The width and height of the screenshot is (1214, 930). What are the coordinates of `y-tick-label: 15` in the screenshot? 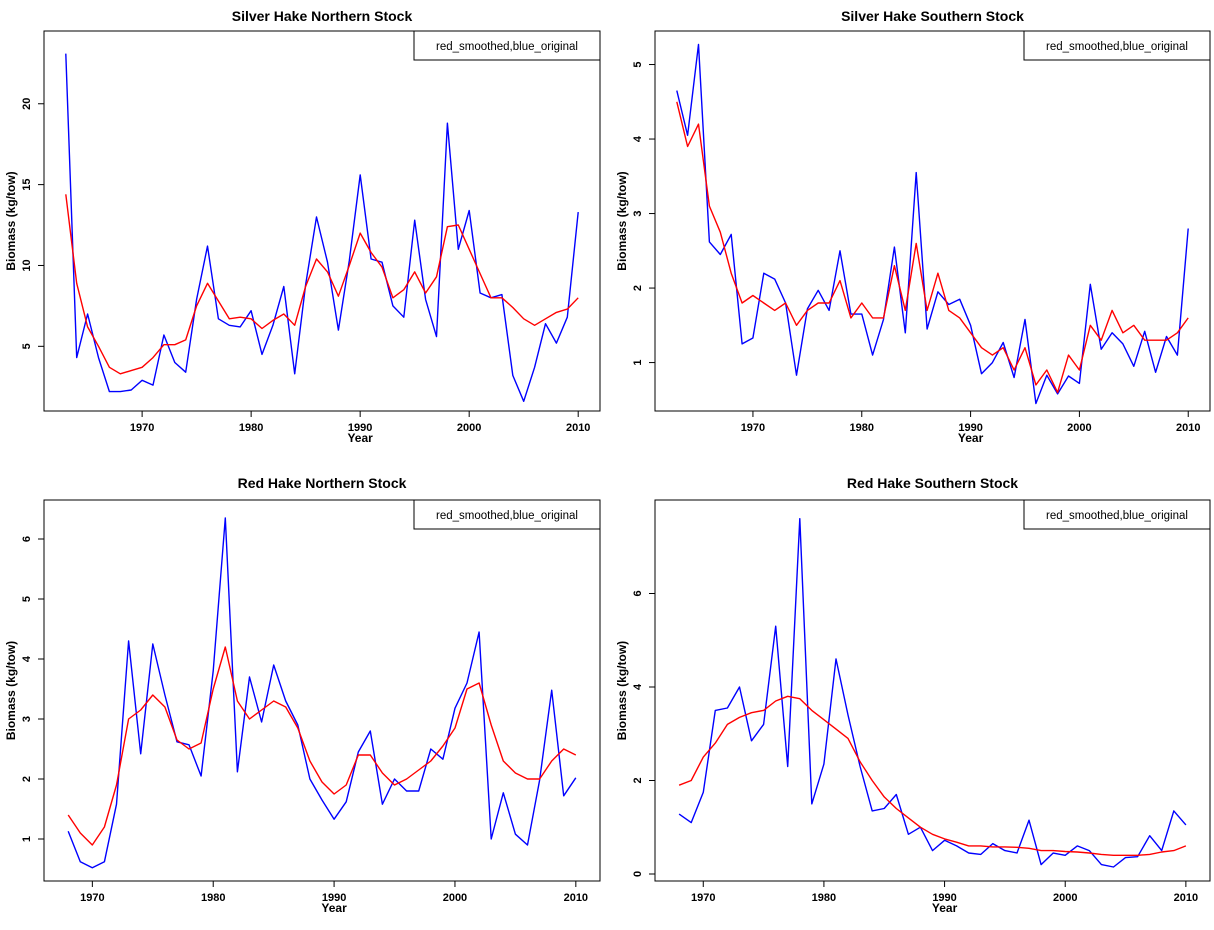 It's located at (27, 184).